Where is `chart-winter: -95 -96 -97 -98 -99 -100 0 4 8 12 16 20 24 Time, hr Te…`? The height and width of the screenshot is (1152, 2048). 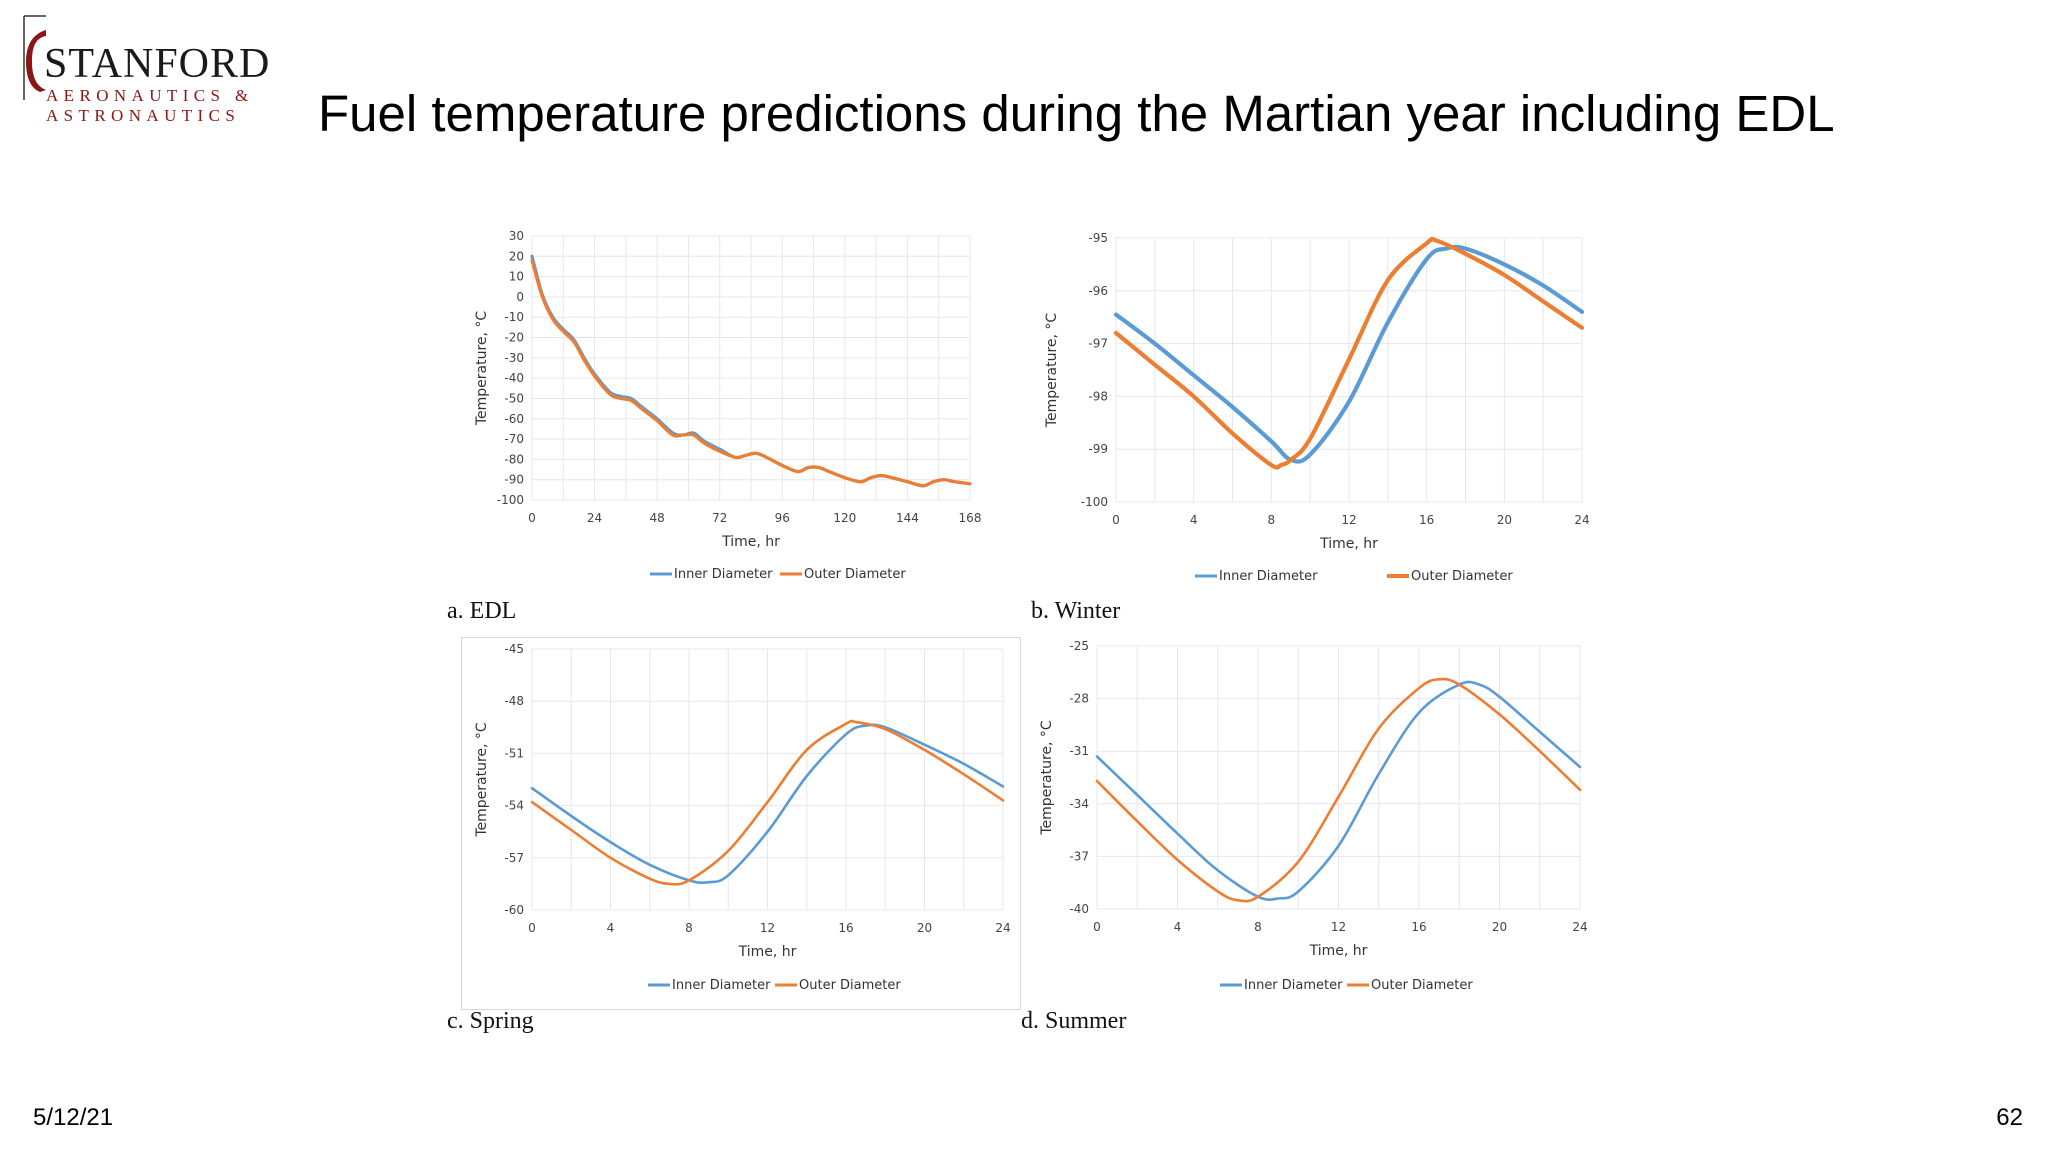
chart-winter: -95 -96 -97 -98 -99 -100 0 4 8 12 16 20 24 Time, hr Te… is located at coordinates (1317, 407).